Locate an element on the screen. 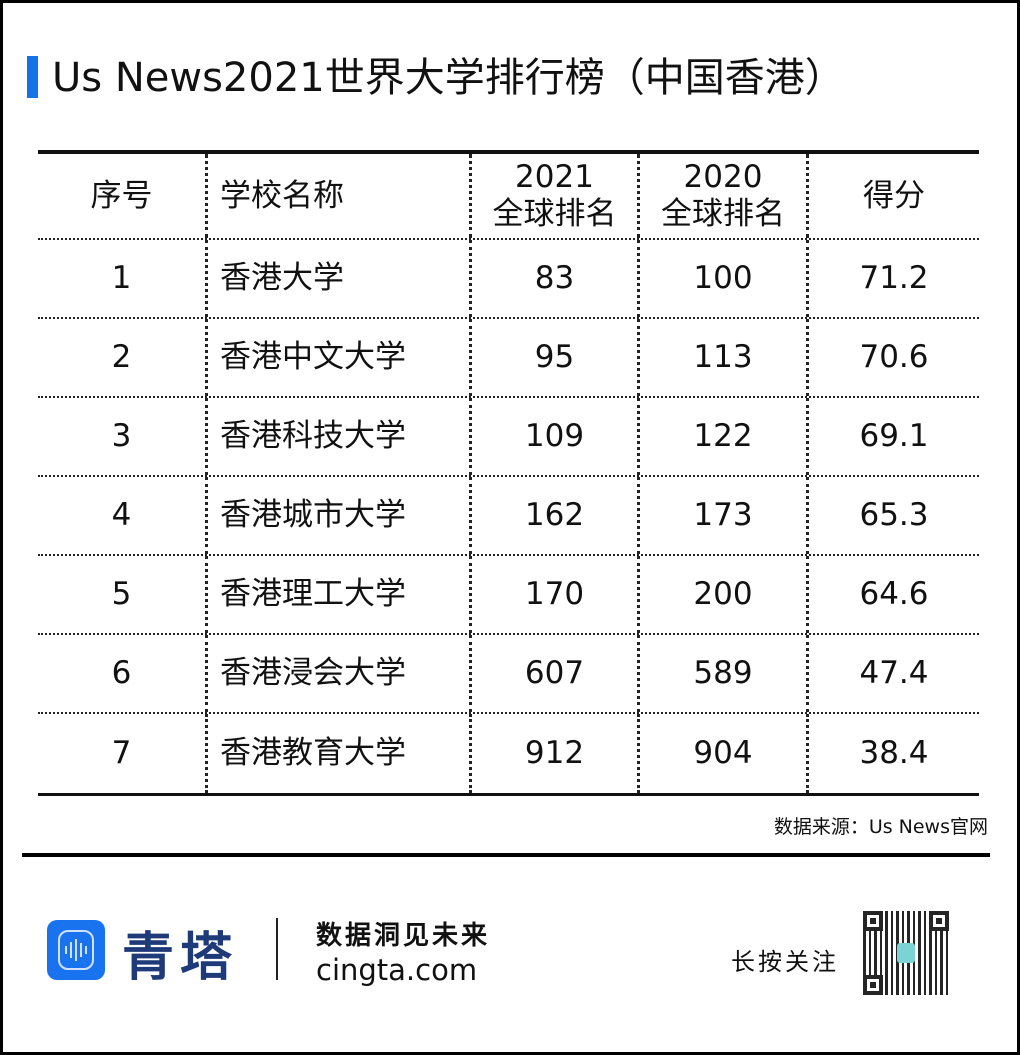  cell-rank-2020: 100 is located at coordinates (724, 278).